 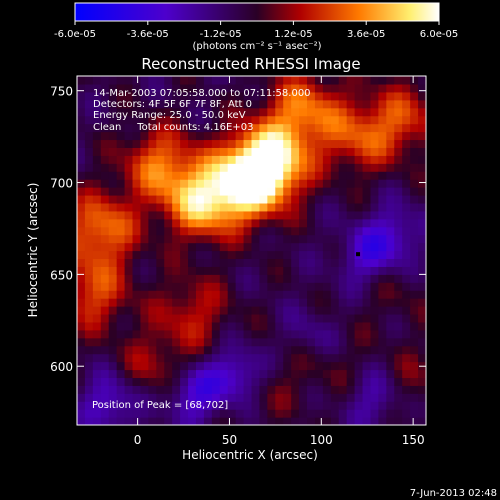 What do you see at coordinates (169, 115) in the screenshot?
I see `annotation-energy-range: Energy Range: 25.0 - 50.0 keV` at bounding box center [169, 115].